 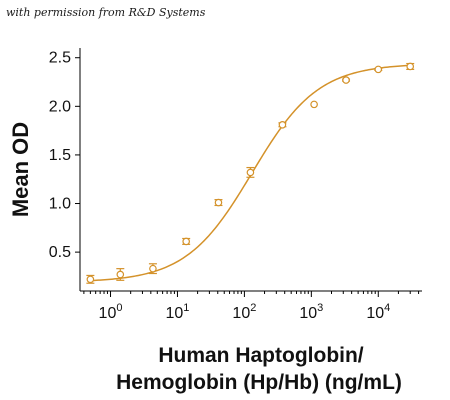 I want to click on y-tick-label: 1.0, so click(x=60, y=204).